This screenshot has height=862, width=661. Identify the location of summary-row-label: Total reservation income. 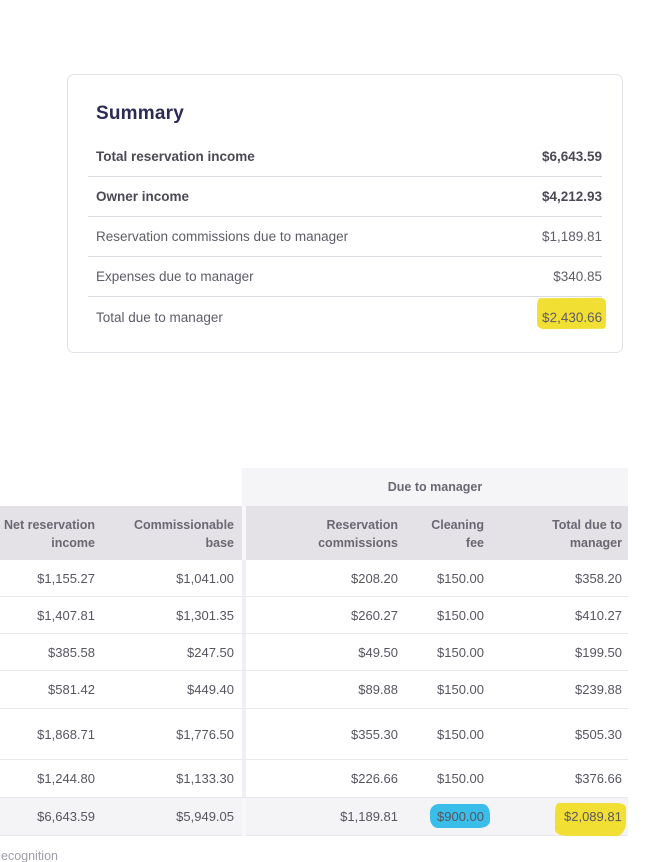
(175, 156).